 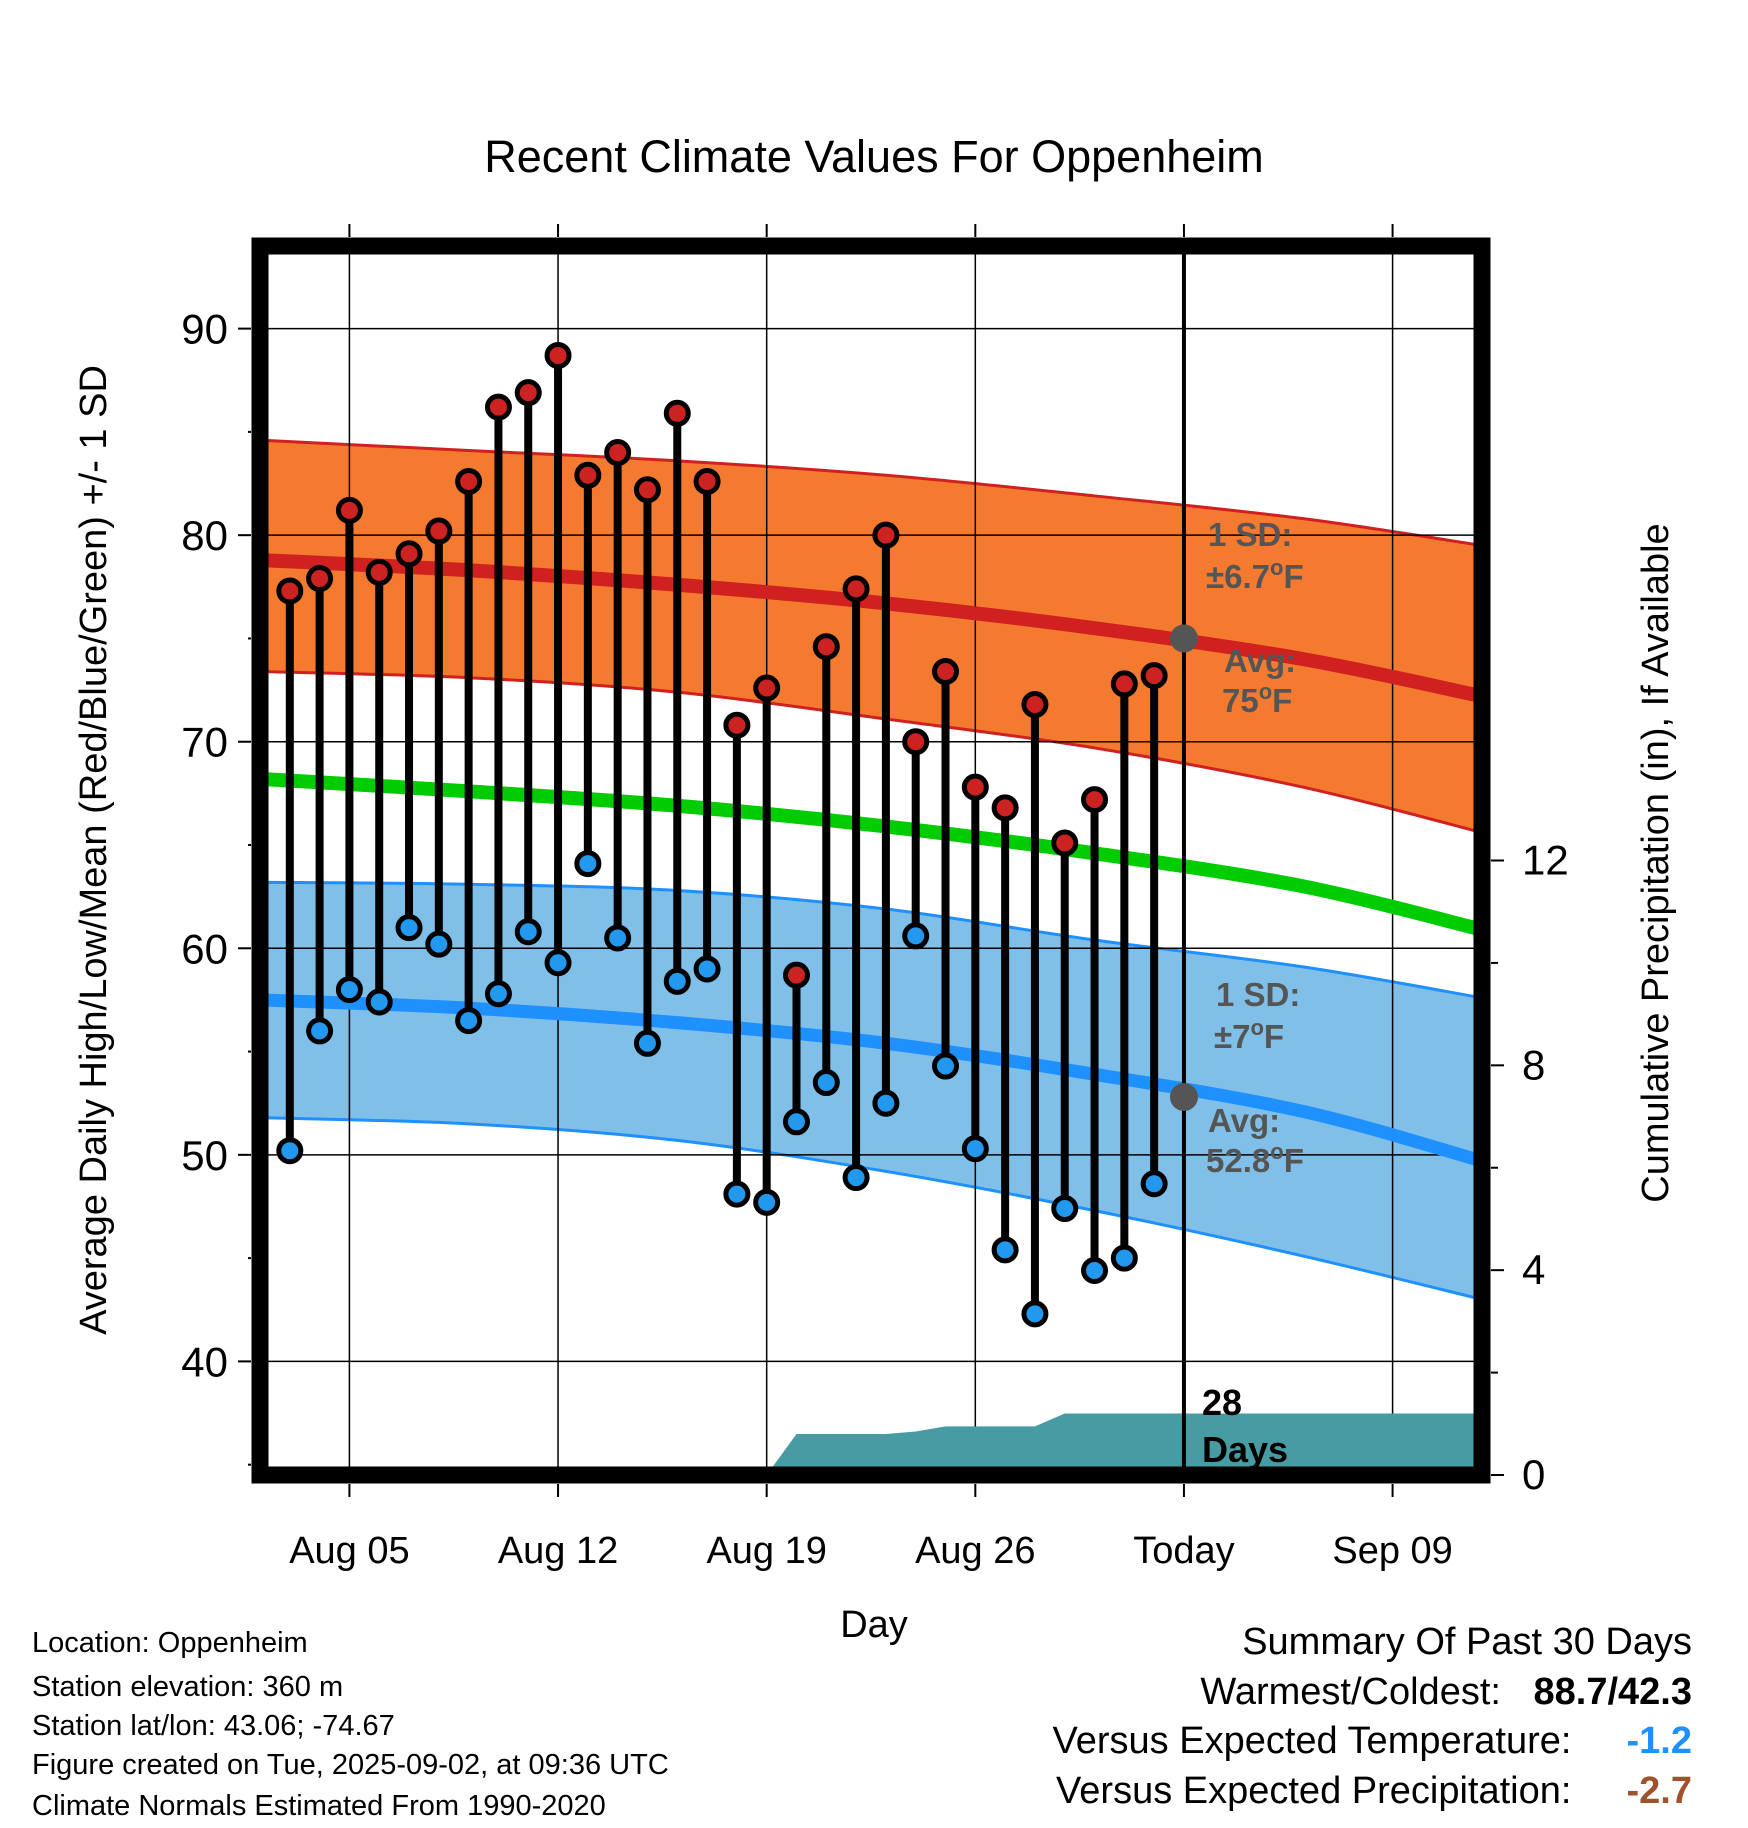 What do you see at coordinates (1258, 994) in the screenshot?
I see `low-sd-label: 1 SD:` at bounding box center [1258, 994].